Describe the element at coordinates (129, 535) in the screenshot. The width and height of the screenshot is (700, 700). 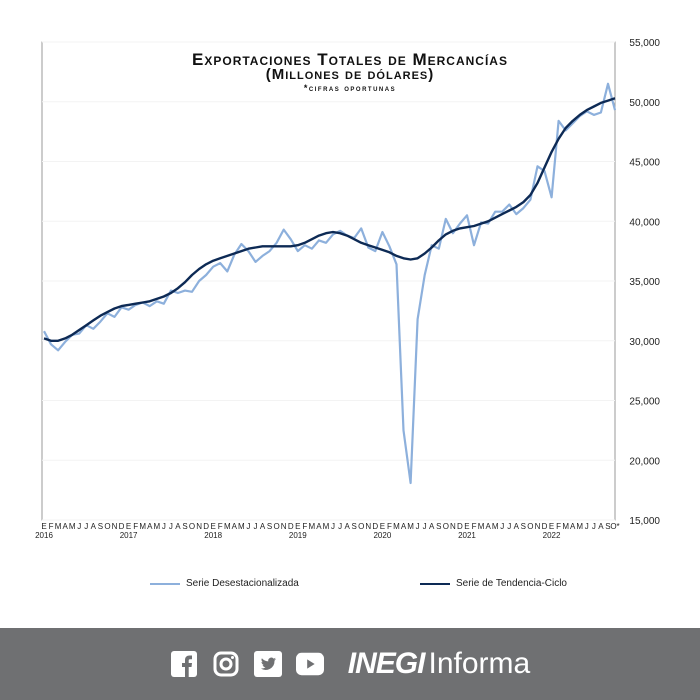
I see `year-label: 2017` at that location.